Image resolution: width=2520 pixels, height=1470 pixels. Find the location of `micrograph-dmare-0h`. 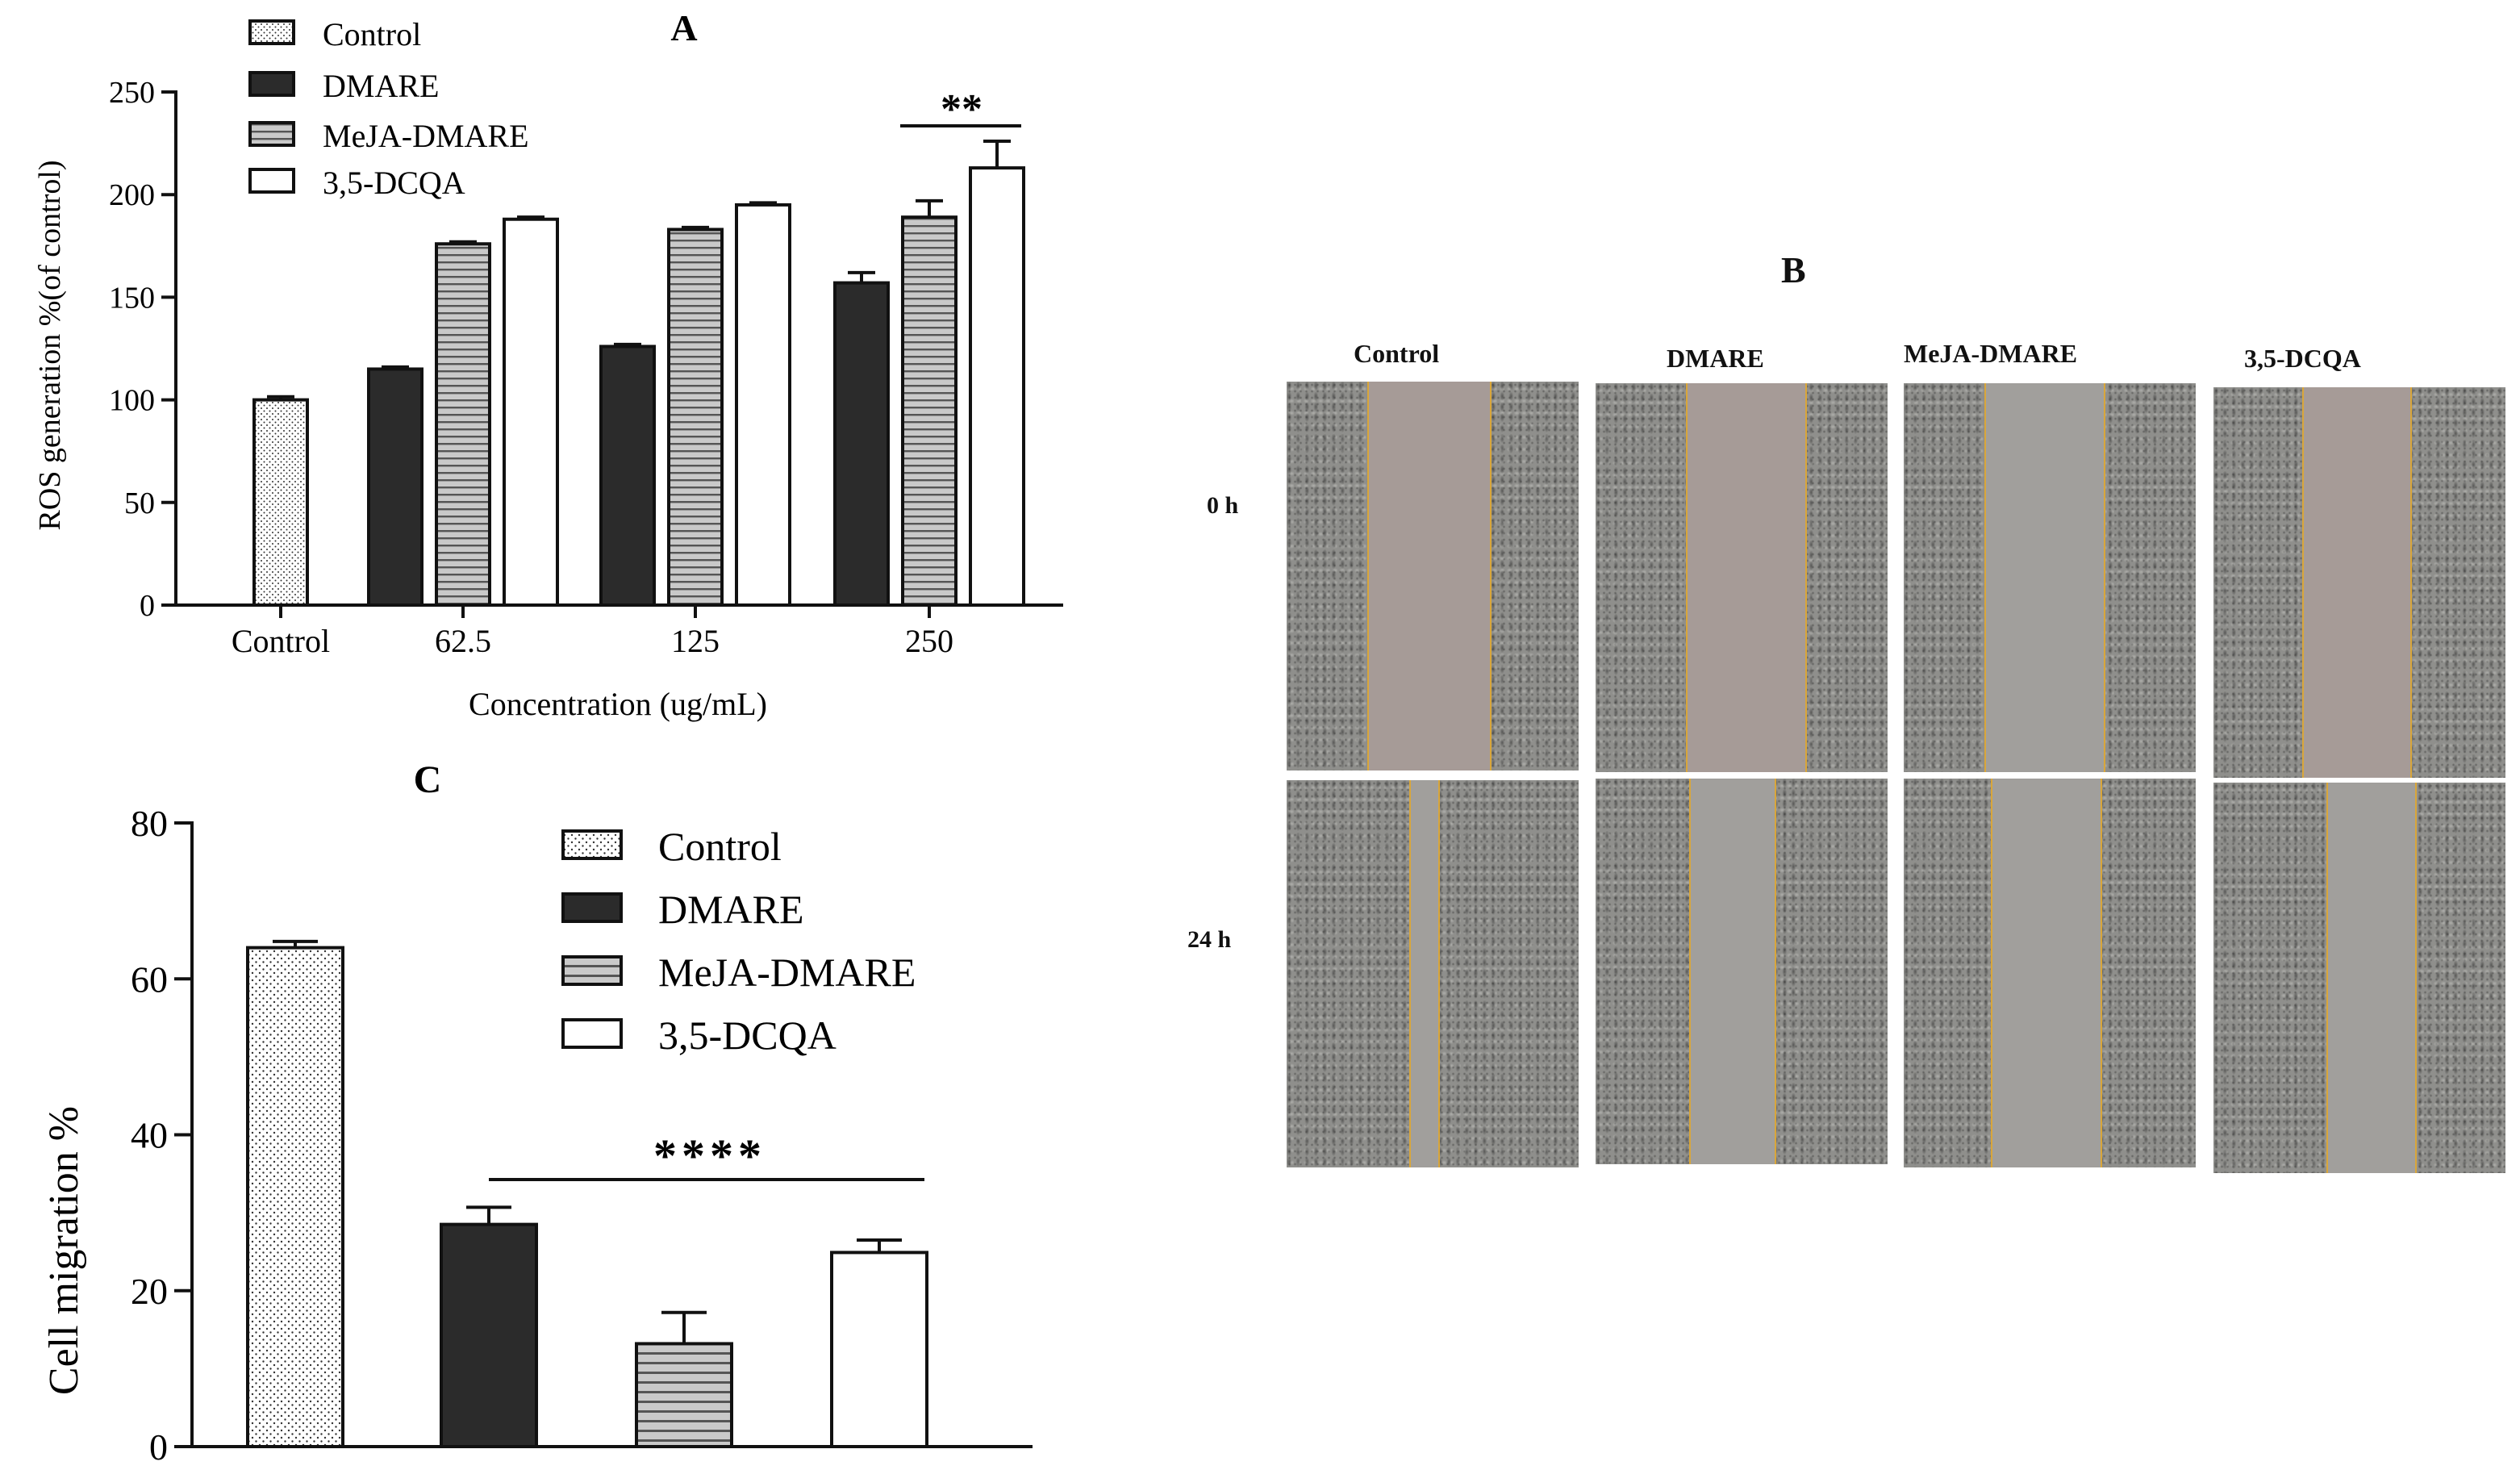

micrograph-dmare-0h is located at coordinates (1742, 577).